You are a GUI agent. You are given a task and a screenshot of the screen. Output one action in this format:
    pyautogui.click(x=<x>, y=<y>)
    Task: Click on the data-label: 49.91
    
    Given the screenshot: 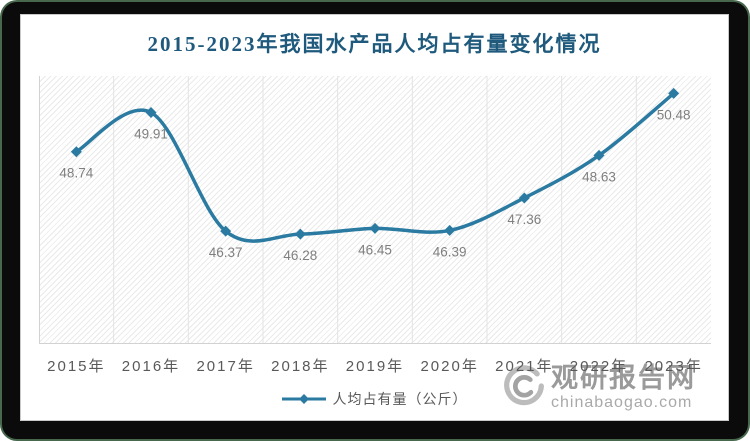 What is the action you would take?
    pyautogui.click(x=151, y=134)
    